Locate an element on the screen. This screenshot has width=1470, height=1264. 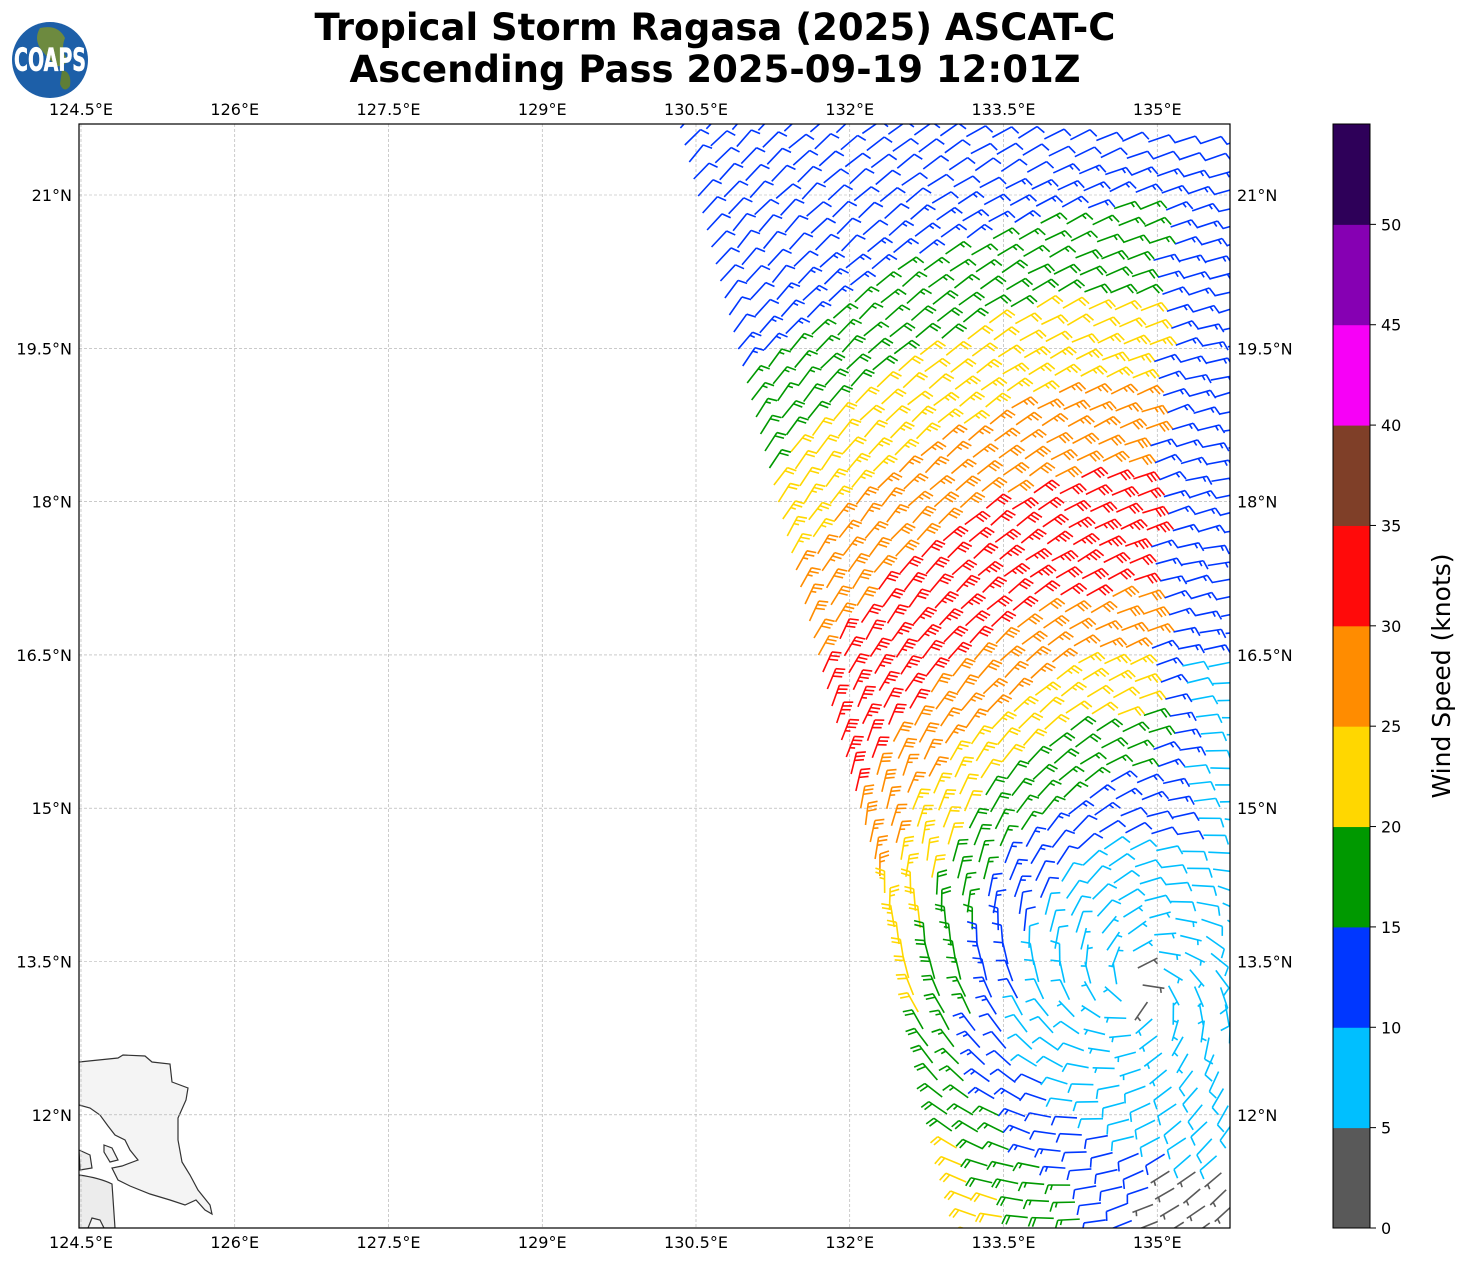
lon-tick-label: 133.5°E is located at coordinates (1004, 1242).